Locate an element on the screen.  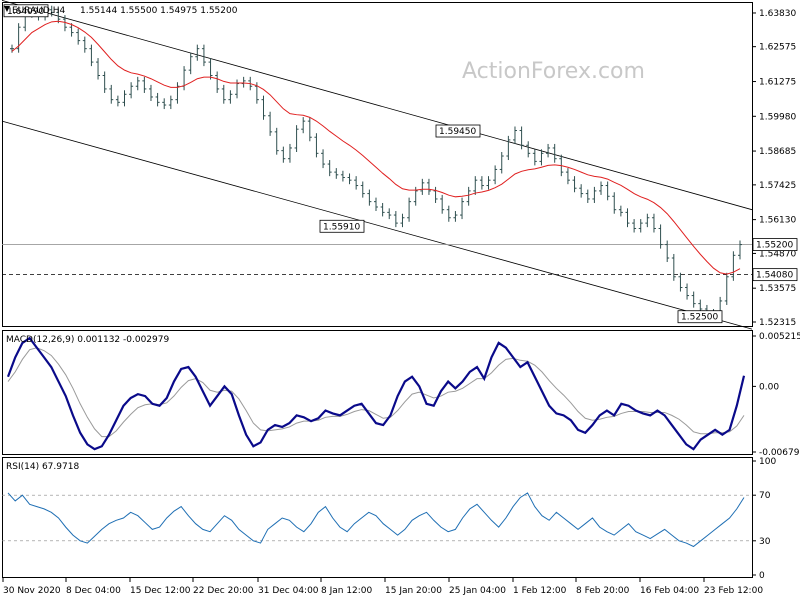
y-tick-label: 1.58685 is located at coordinates (777, 152).